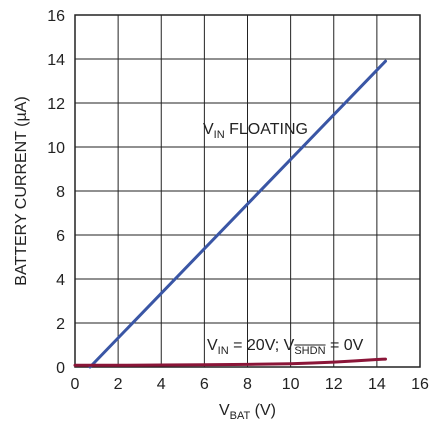 The height and width of the screenshot is (425, 435). I want to click on series-label-vin-20v: VIN = 20V; VSHDN = 0V, so click(285, 347).